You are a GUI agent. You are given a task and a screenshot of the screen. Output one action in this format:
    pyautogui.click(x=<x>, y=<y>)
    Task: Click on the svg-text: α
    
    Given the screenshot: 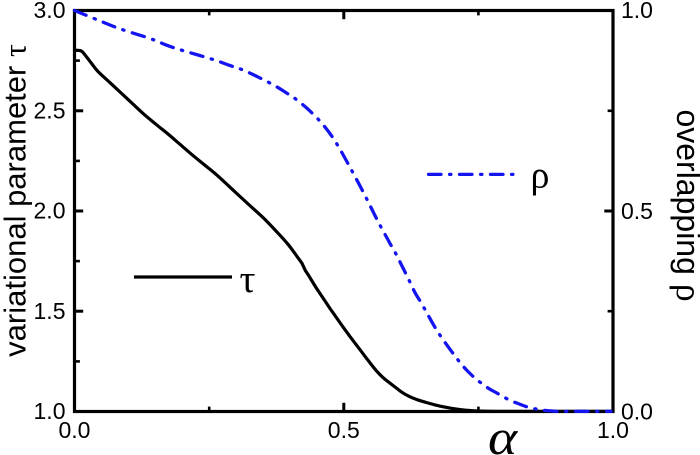 What is the action you would take?
    pyautogui.click(x=503, y=432)
    